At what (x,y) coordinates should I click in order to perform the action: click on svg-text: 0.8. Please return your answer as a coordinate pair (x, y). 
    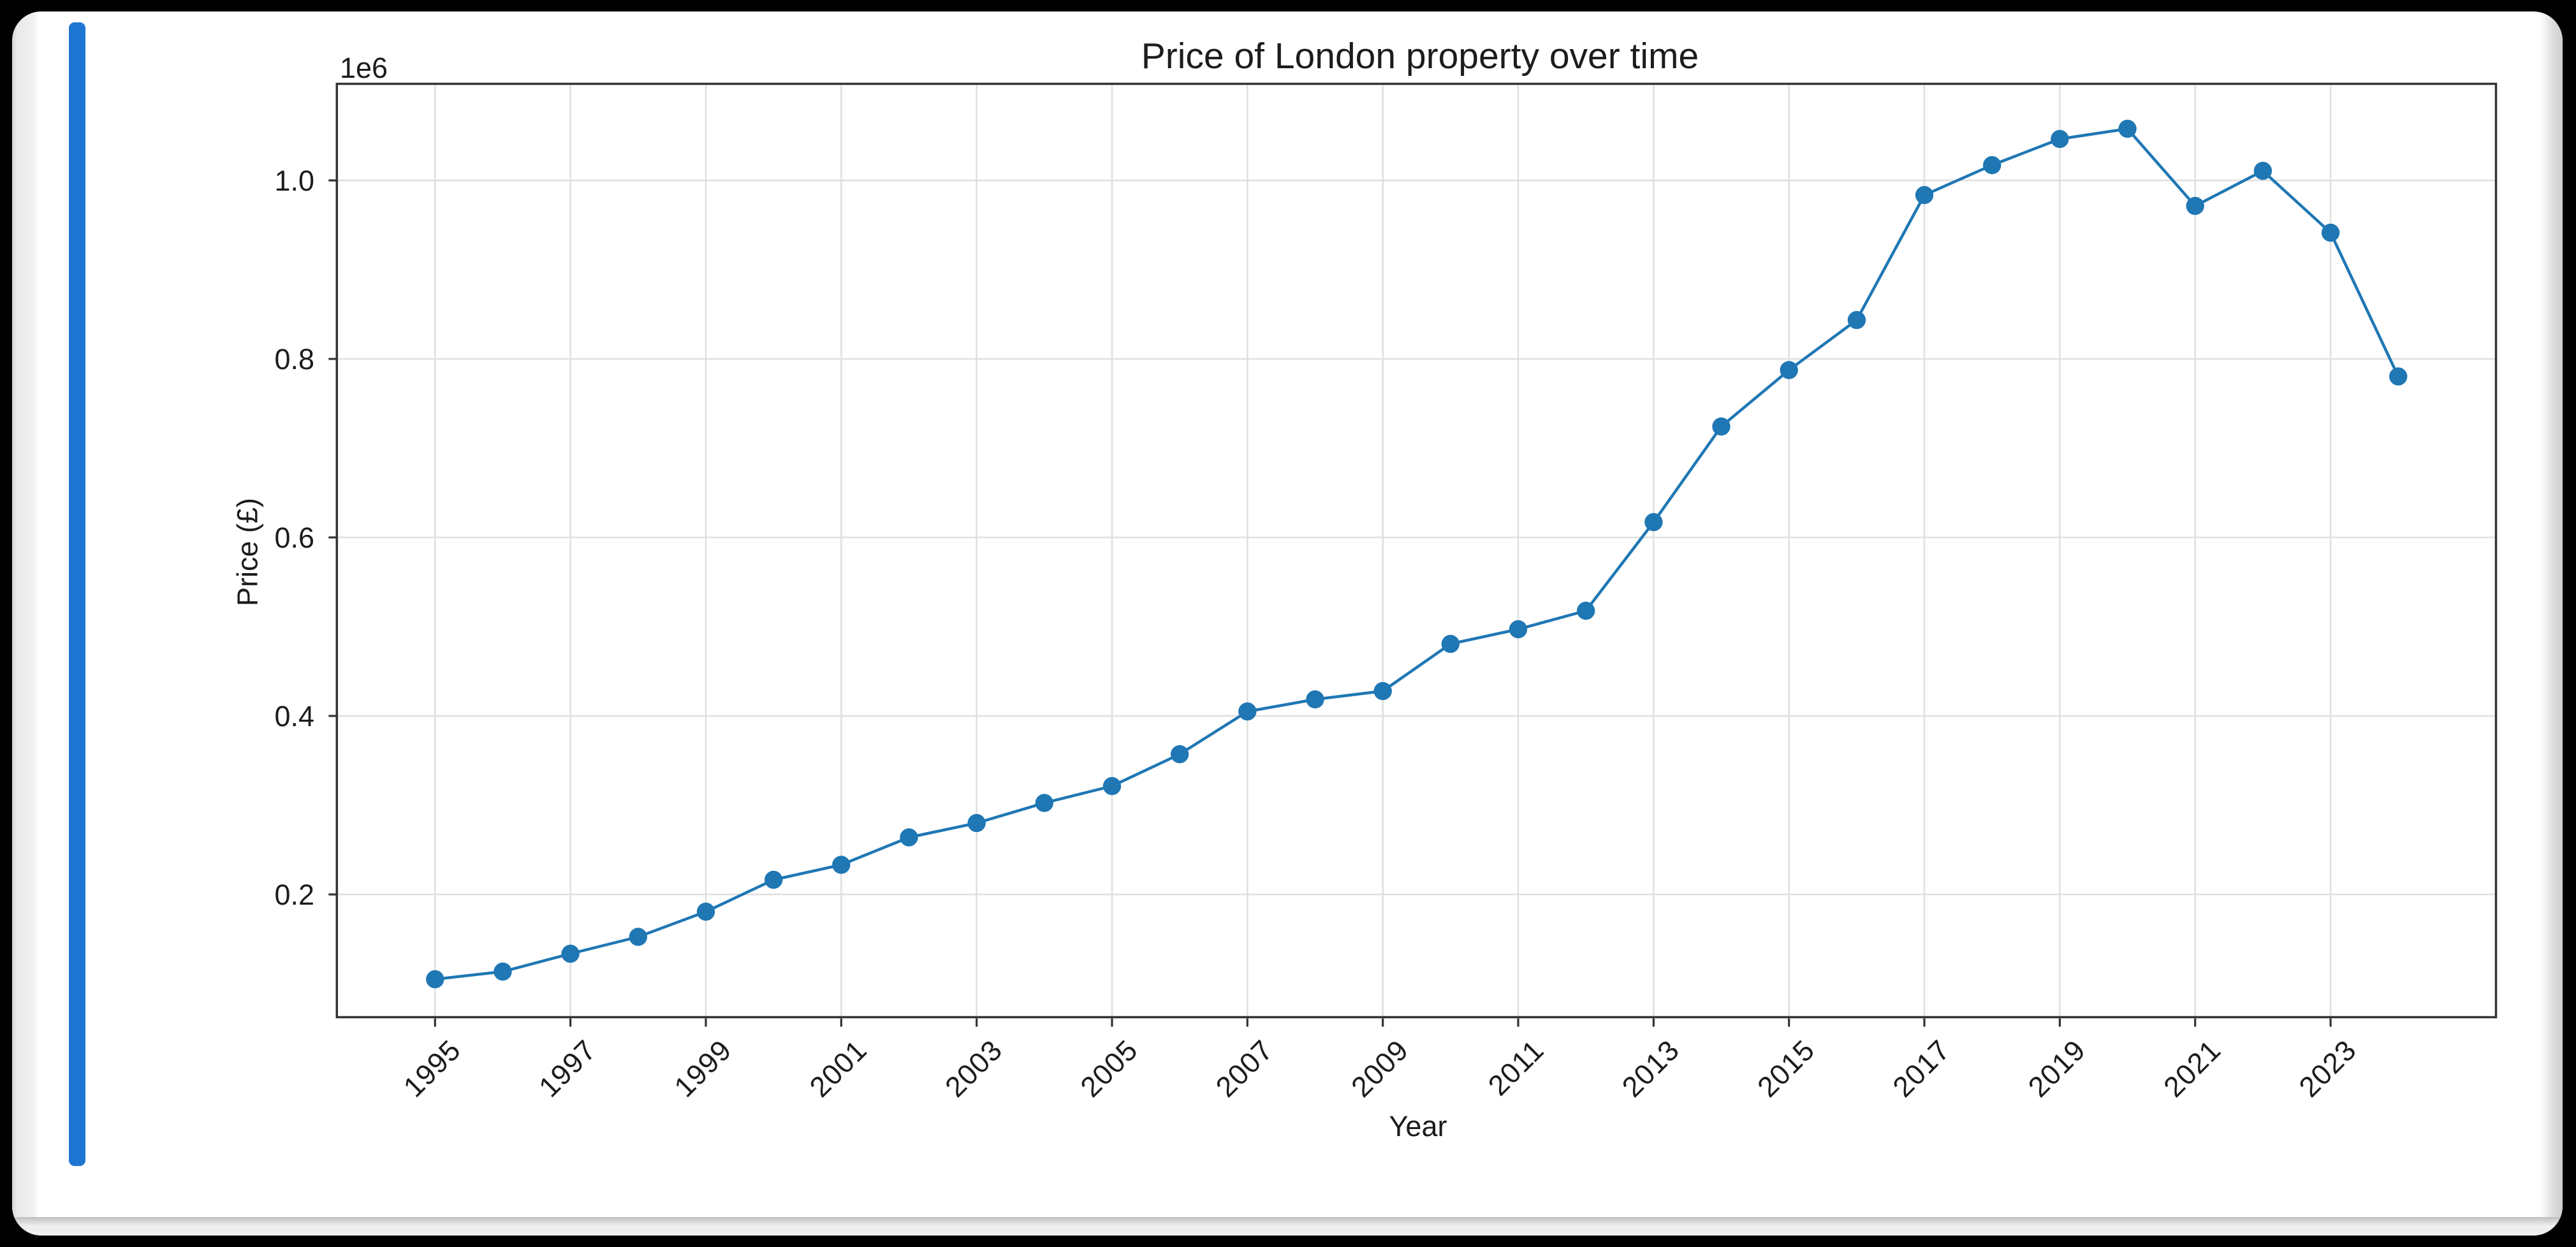
    Looking at the image, I should click on (294, 359).